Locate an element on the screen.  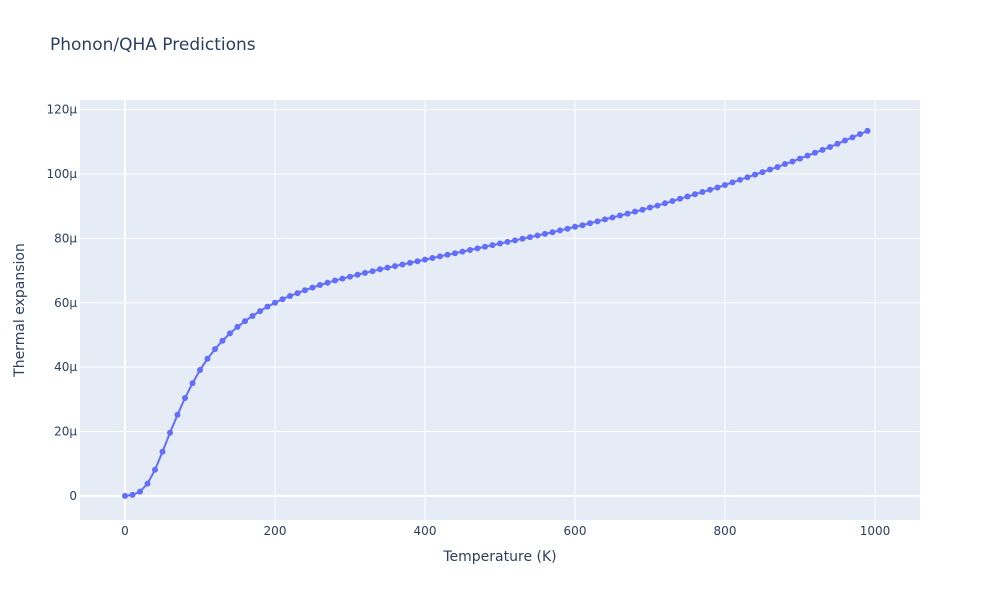
x-tick-label: 600 is located at coordinates (575, 531).